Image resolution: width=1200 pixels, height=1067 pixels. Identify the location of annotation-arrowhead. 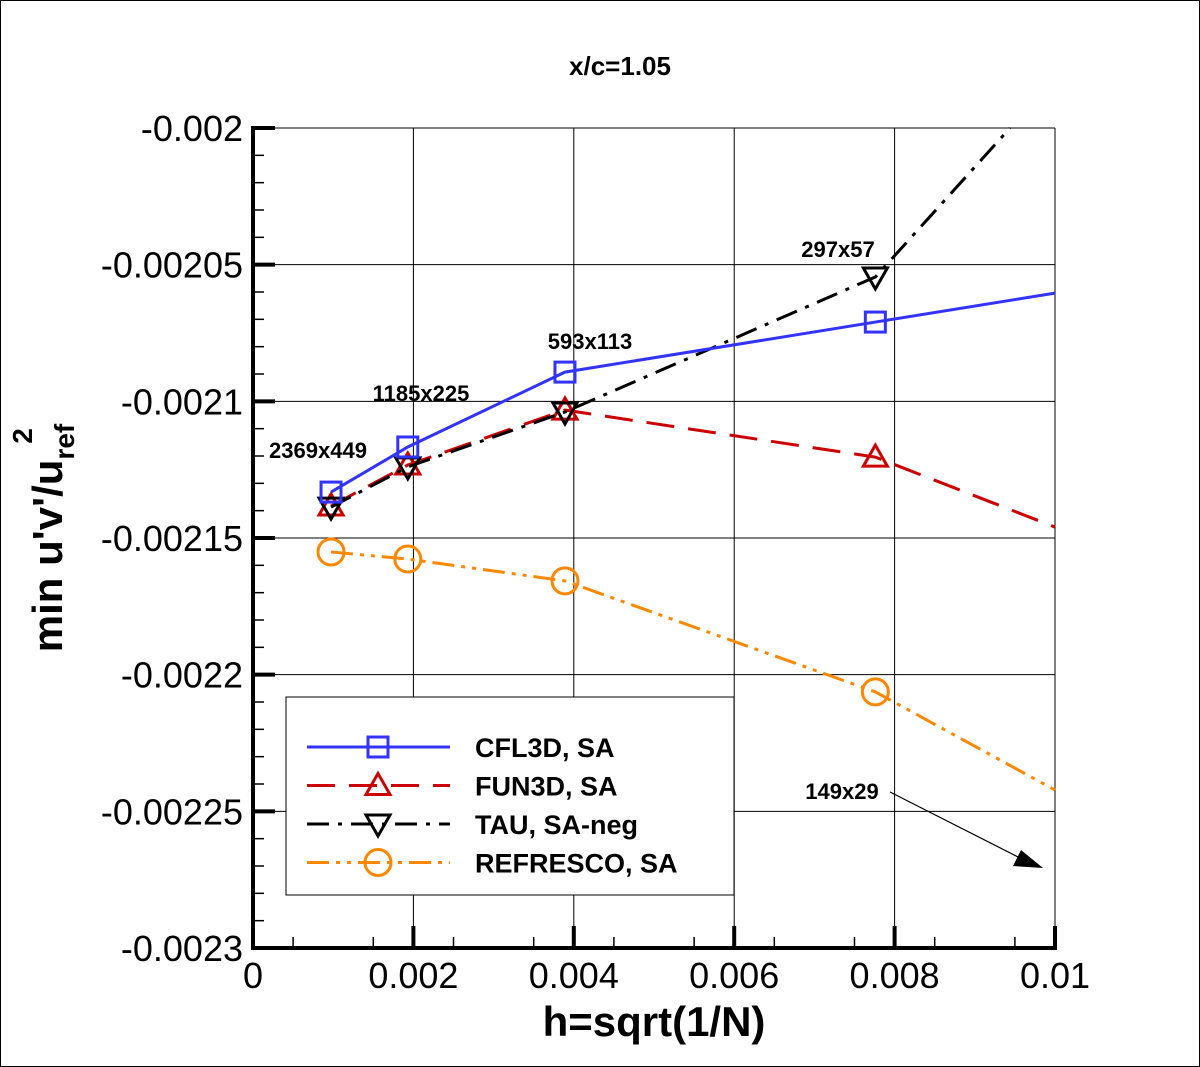
(1028, 859).